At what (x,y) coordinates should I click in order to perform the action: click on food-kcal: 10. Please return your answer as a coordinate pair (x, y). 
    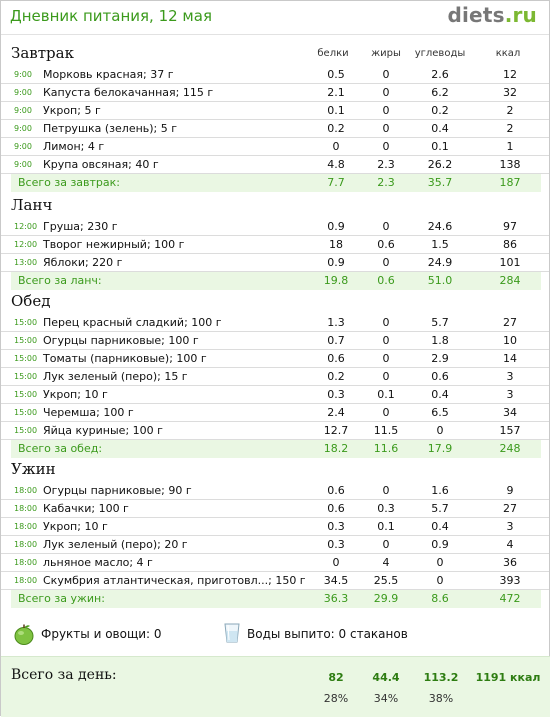
    Looking at the image, I should click on (510, 340).